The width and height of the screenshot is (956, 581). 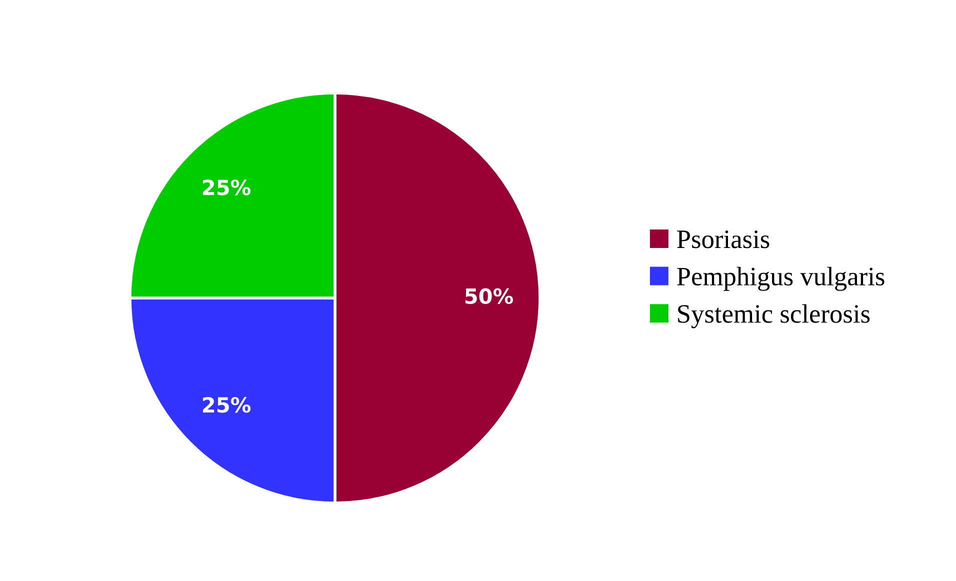 What do you see at coordinates (774, 316) in the screenshot?
I see `legend-label: Systemic sclerosis` at bounding box center [774, 316].